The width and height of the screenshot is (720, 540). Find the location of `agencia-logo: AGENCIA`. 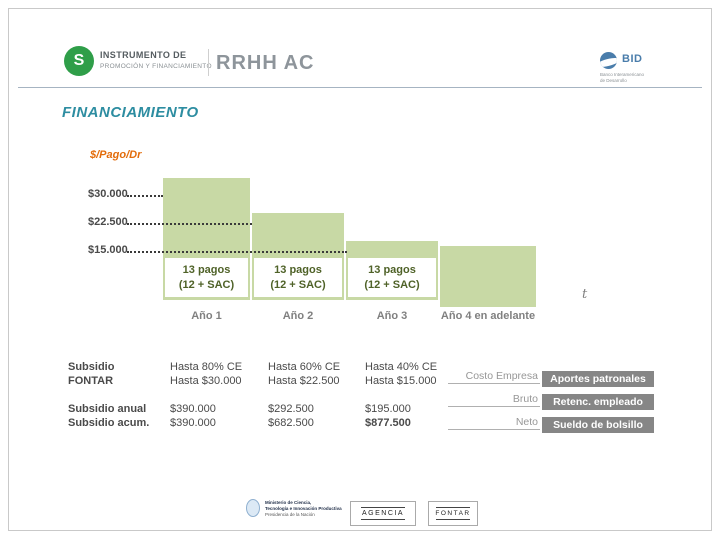

agencia-logo: AGENCIA is located at coordinates (383, 513).